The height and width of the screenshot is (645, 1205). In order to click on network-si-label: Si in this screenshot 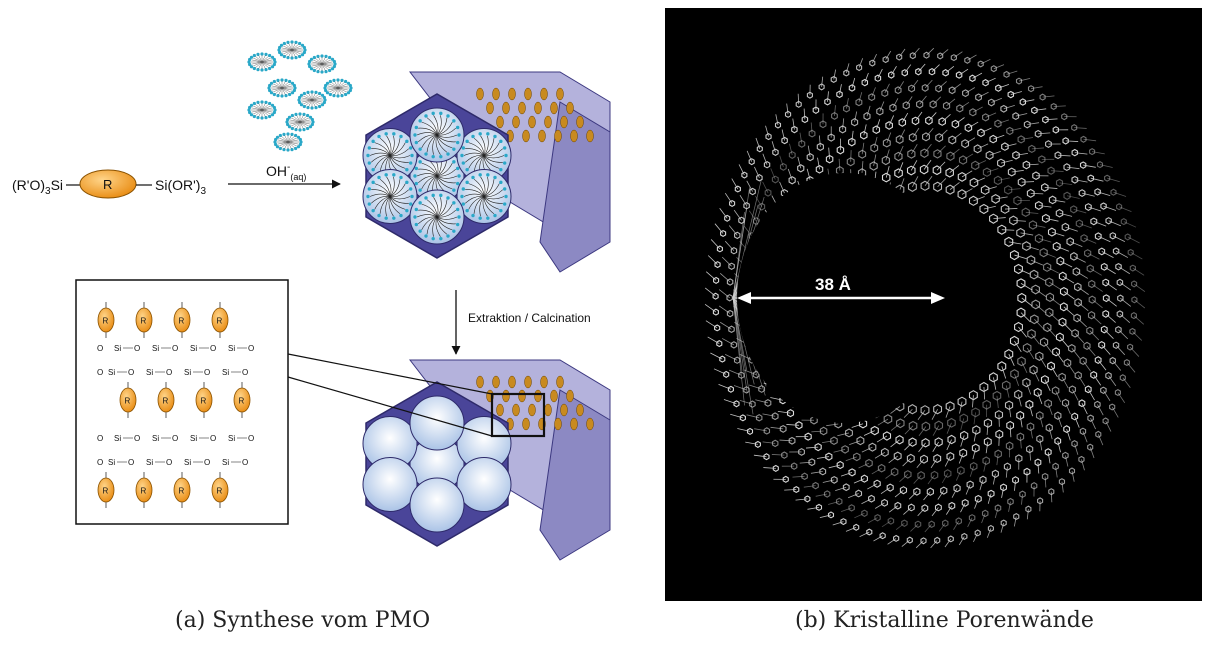, I will do `click(111, 372)`.